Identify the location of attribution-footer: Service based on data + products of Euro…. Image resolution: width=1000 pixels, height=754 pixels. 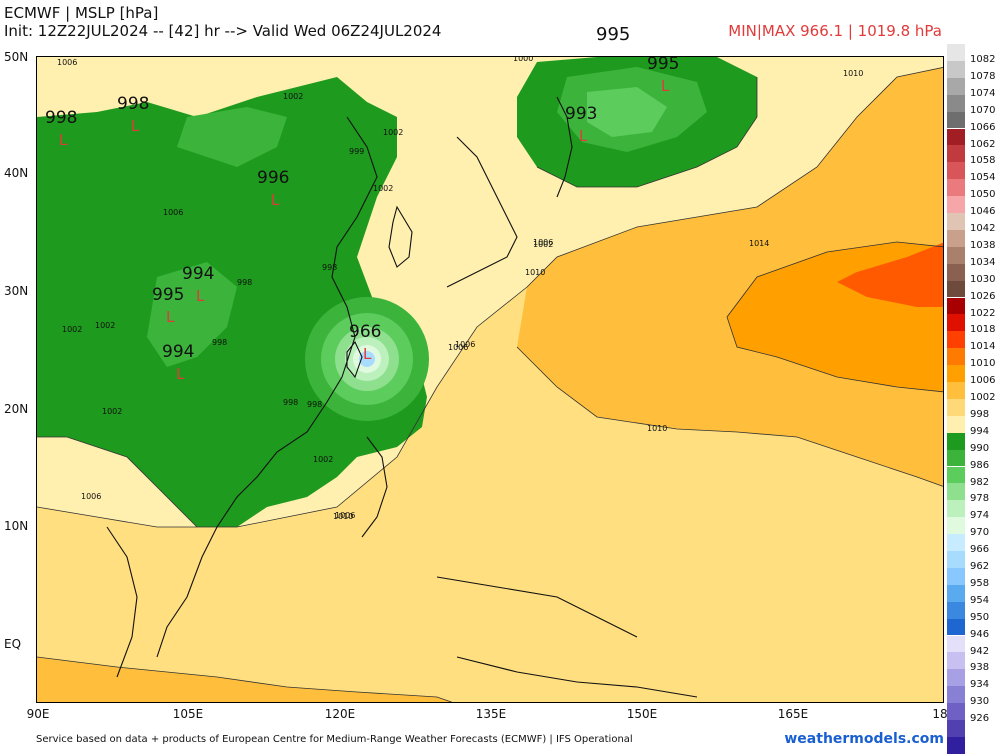
(334, 739).